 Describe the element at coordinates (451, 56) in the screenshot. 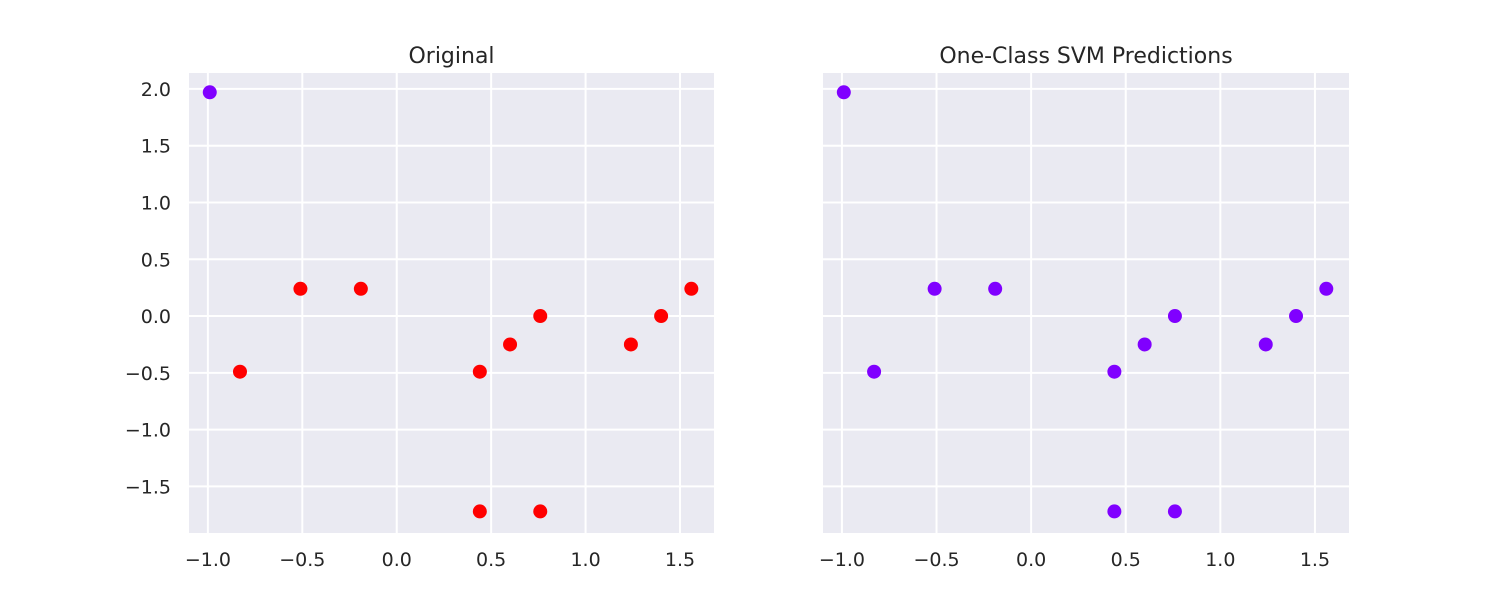

I see `original-chart-title: Original` at that location.